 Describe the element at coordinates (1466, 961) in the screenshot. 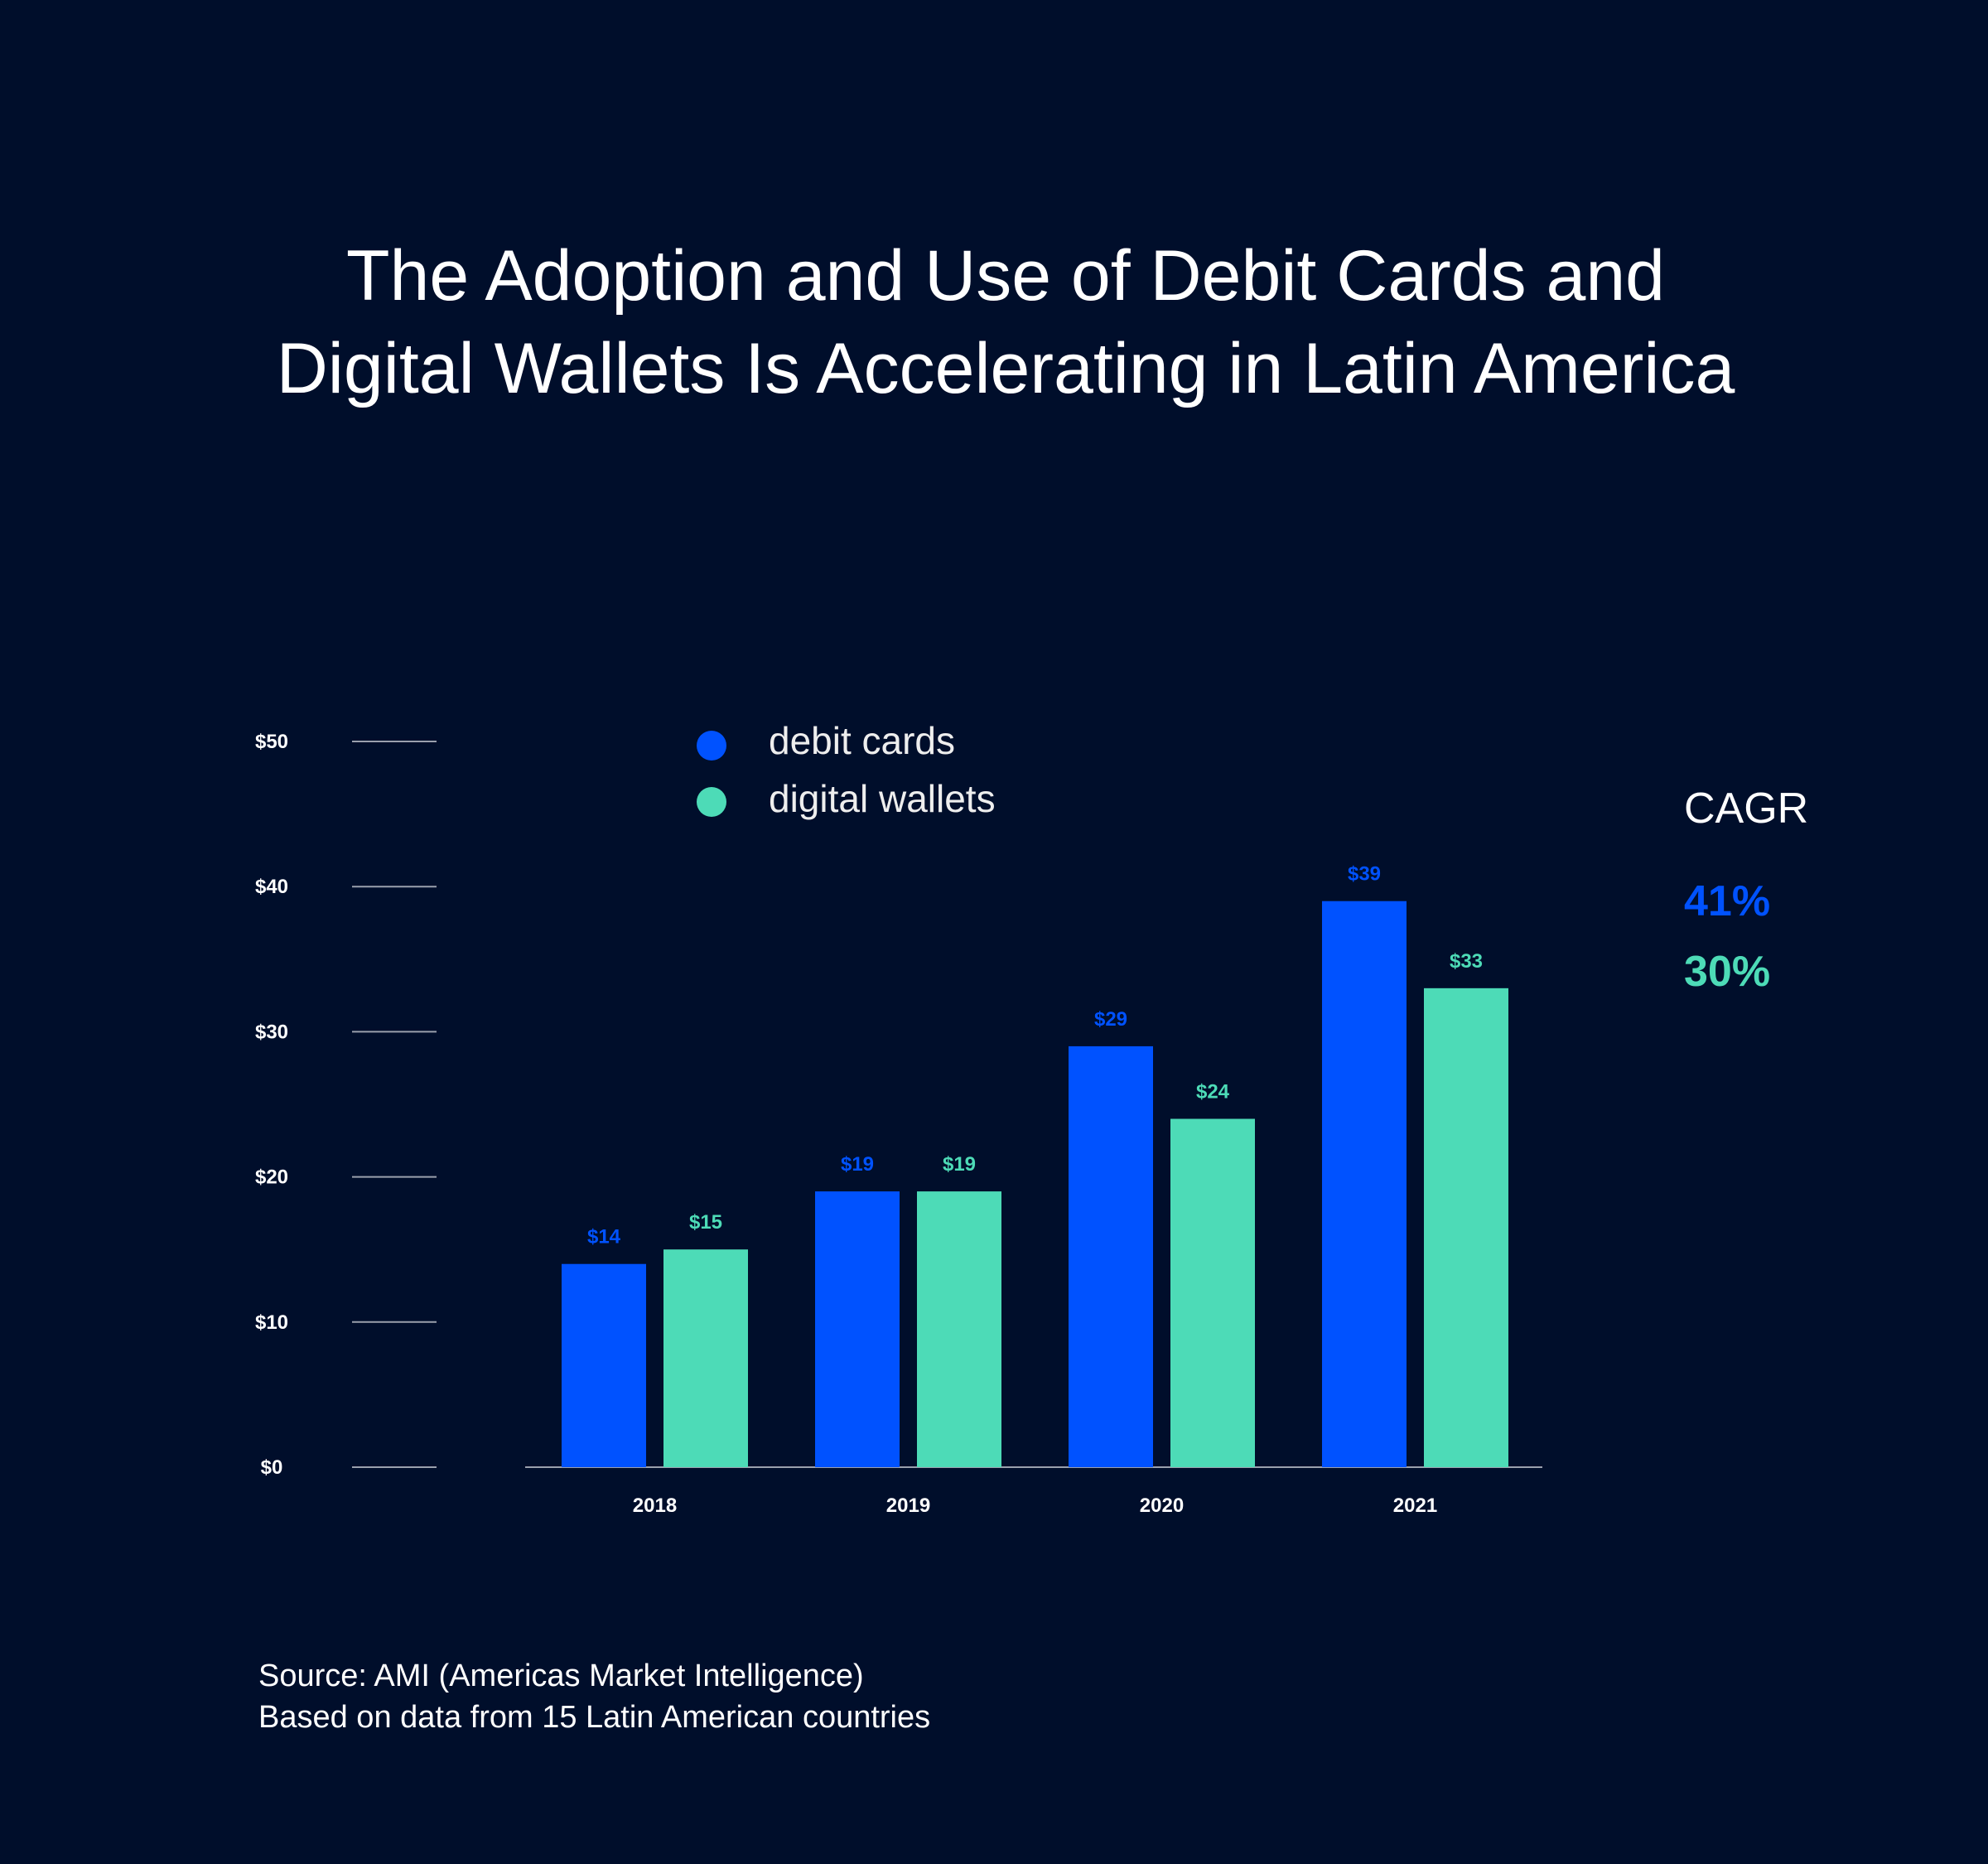

I see `data-label-digital-wallets-2021: $33` at that location.